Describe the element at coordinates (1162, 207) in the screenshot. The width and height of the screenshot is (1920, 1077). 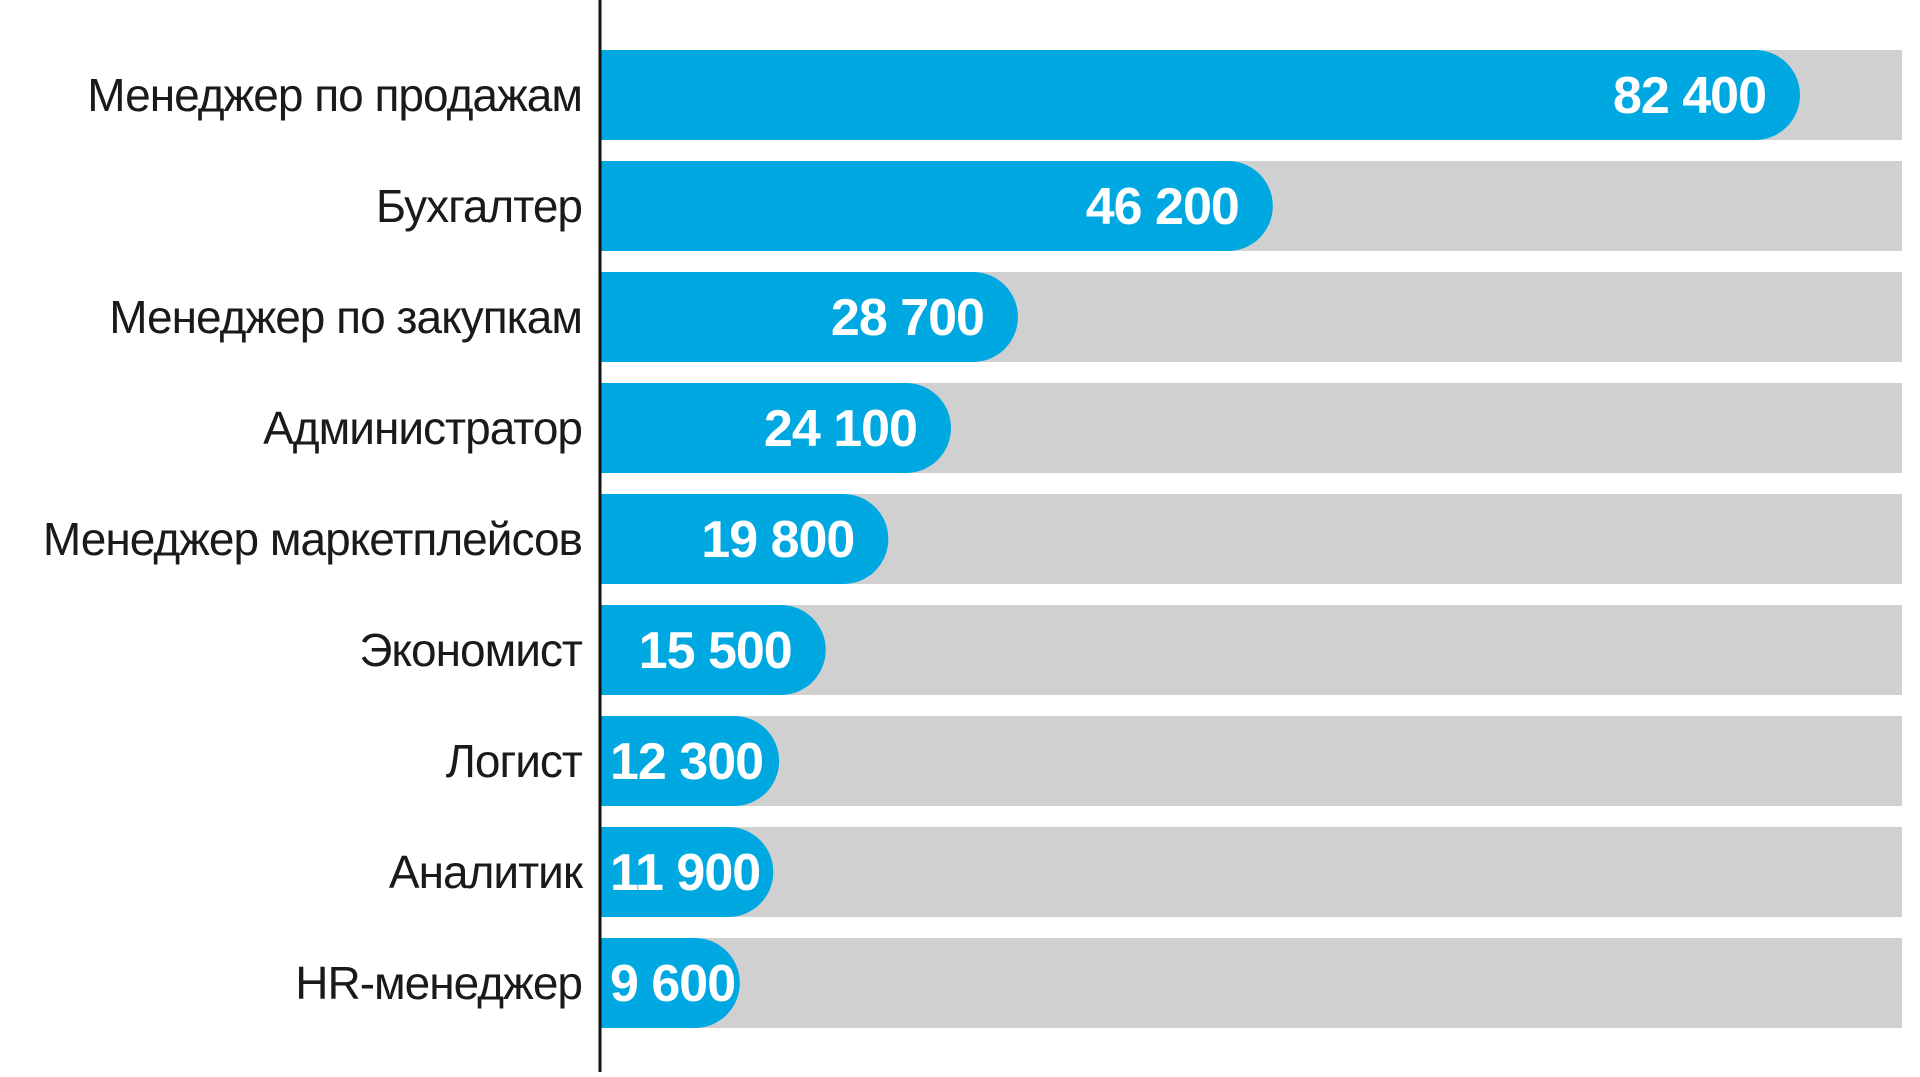
I see `value-label: 46 200` at that location.